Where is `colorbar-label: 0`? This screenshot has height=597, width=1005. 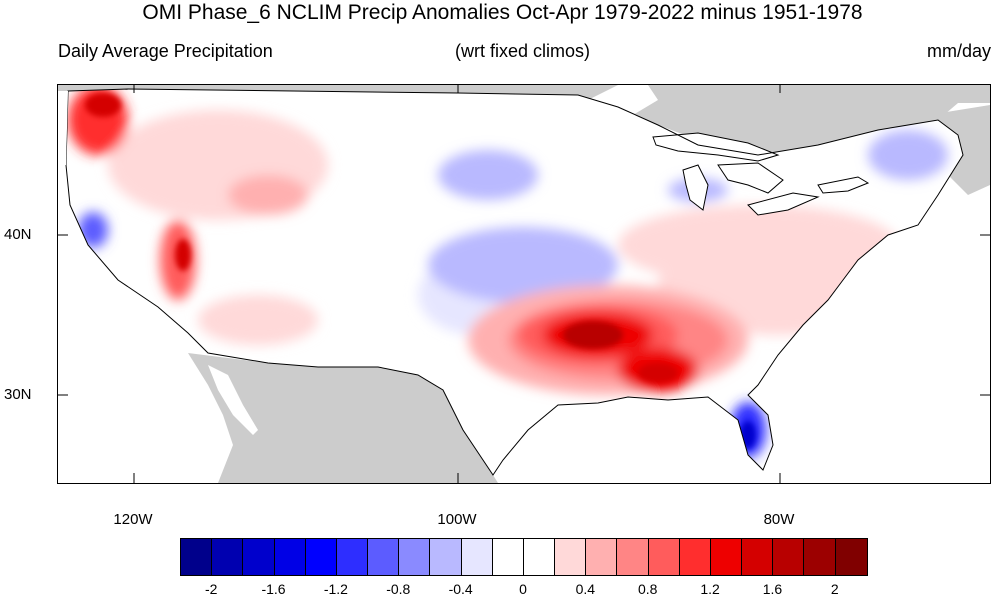
colorbar-label: 0 is located at coordinates (523, 589).